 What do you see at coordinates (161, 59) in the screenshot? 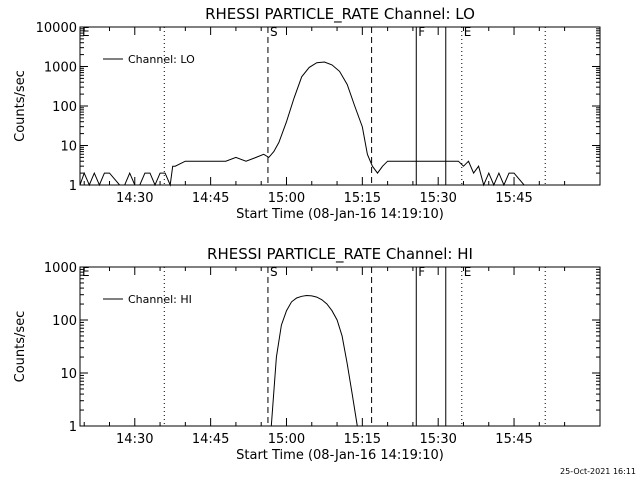
I see `legend-label: Channel: LO` at bounding box center [161, 59].